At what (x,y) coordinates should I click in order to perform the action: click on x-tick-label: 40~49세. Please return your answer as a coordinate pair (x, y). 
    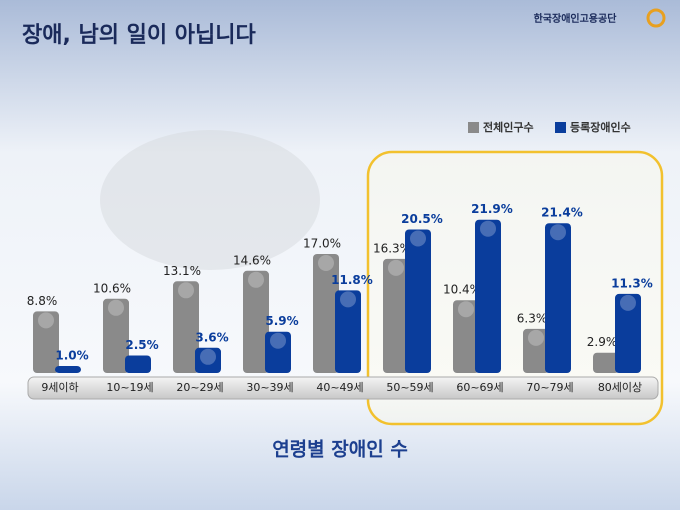
    Looking at the image, I should click on (339, 387).